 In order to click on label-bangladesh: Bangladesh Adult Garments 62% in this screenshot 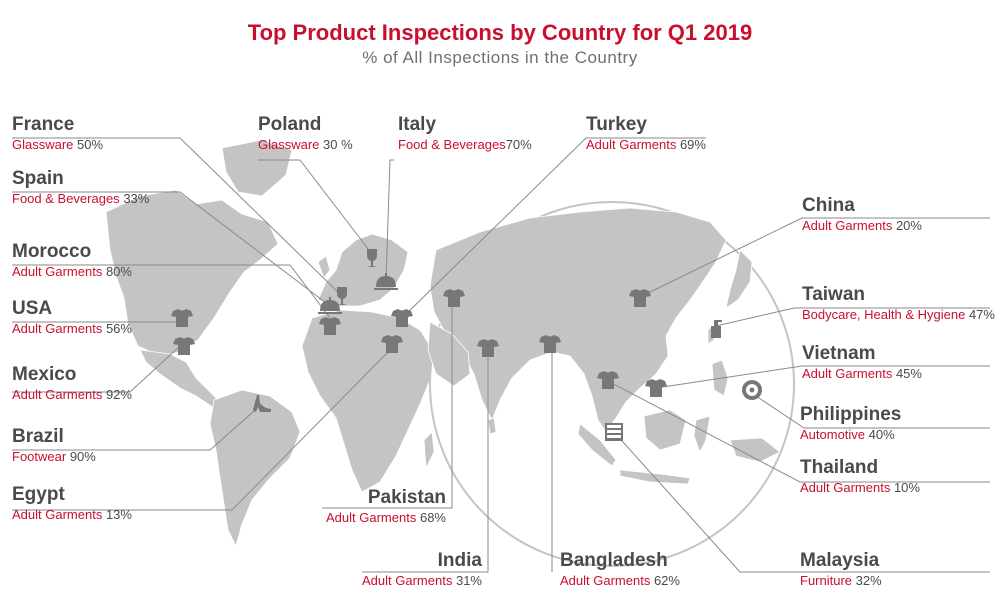, I will do `click(620, 570)`.